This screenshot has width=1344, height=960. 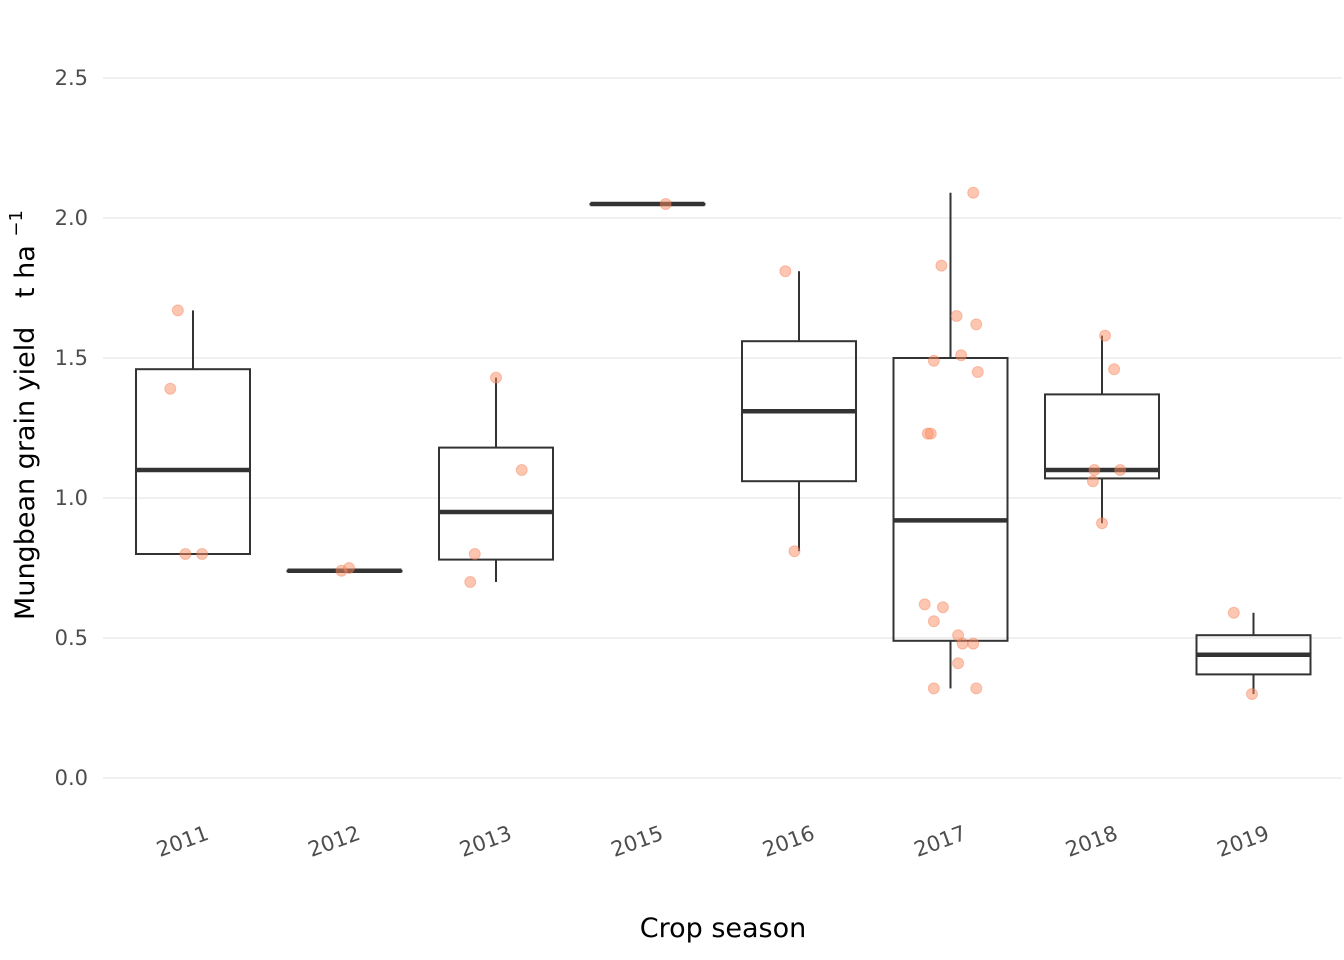 I want to click on y-tick-label: 1.5, so click(x=71, y=358).